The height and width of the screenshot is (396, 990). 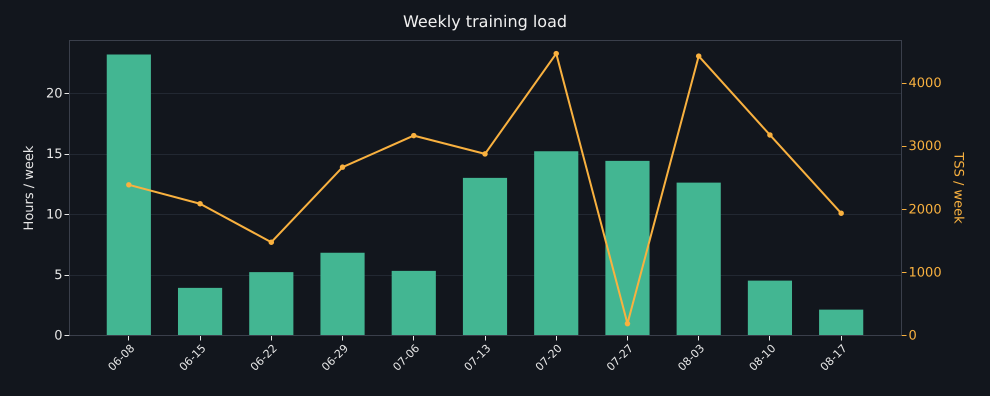 What do you see at coordinates (925, 146) in the screenshot?
I see `y2-tick-label: 3000` at bounding box center [925, 146].